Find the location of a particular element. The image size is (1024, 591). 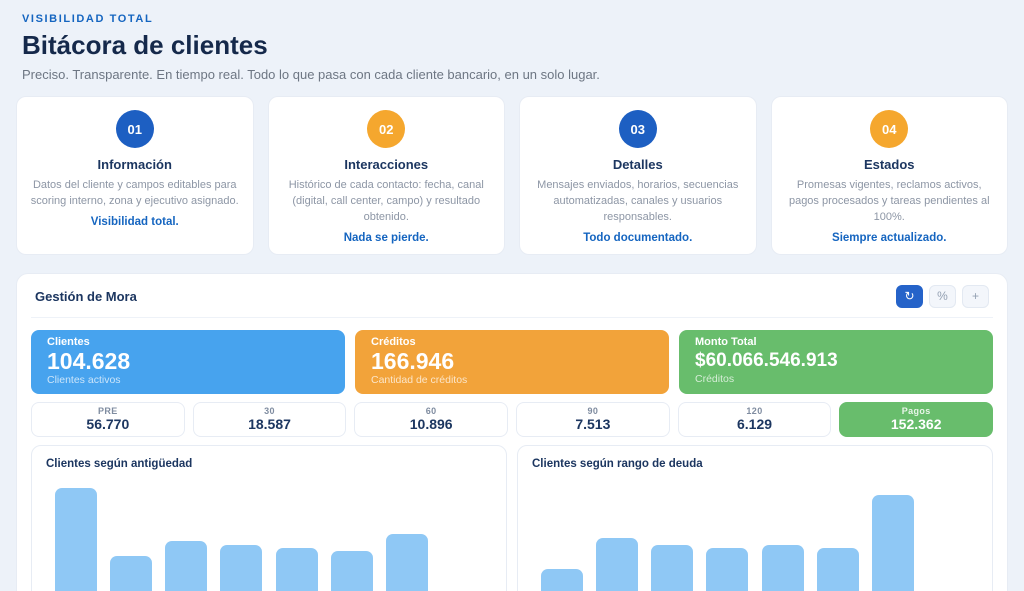

panel-title: Gestión de Mora is located at coordinates (86, 296).